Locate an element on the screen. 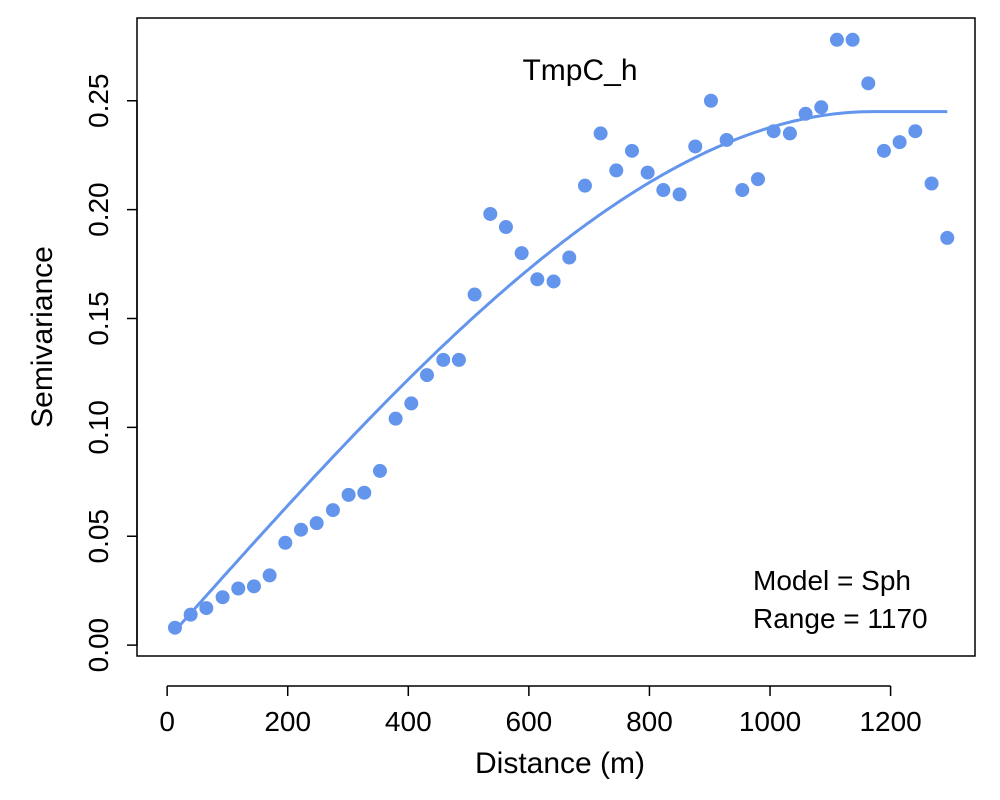 This screenshot has width=1000, height=800. range-annotation: Range = 1170 is located at coordinates (840, 618).